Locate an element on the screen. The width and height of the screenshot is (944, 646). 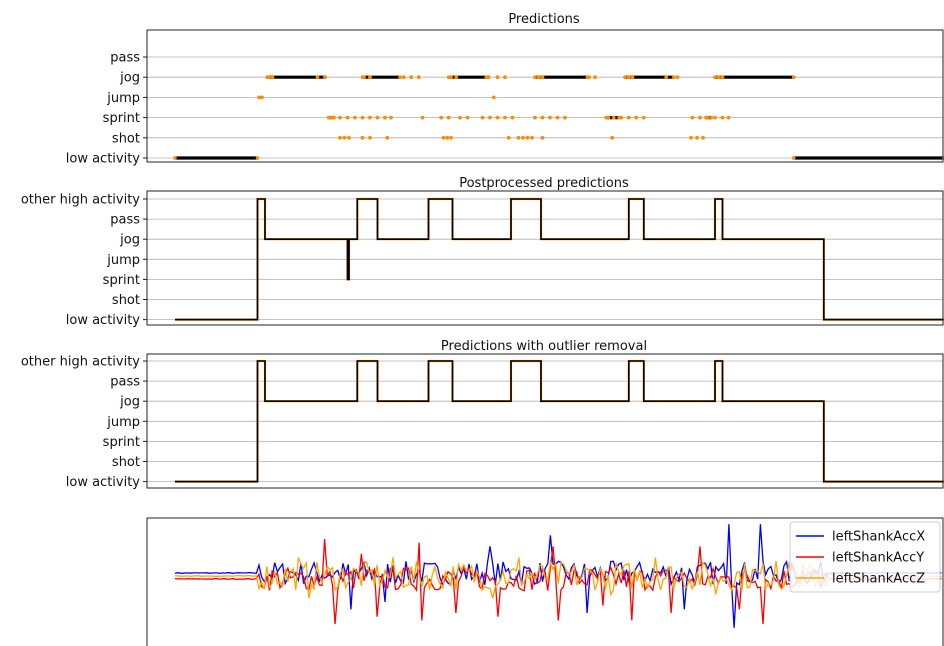
legend-box is located at coordinates (865, 557).